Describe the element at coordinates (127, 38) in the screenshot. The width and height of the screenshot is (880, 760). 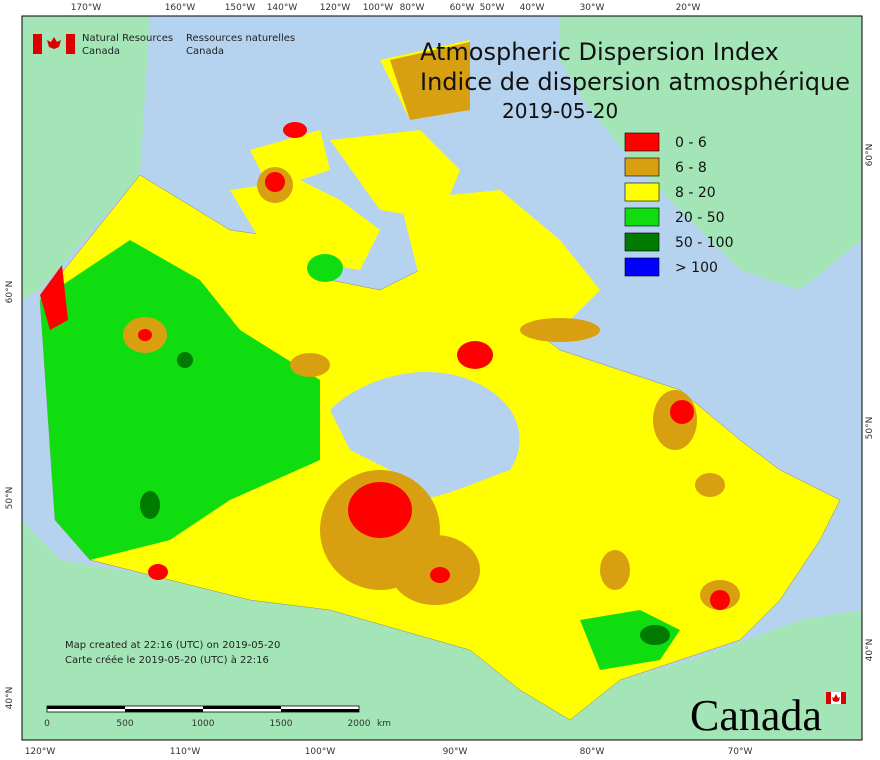
I see `org-en: Natural Resources` at that location.